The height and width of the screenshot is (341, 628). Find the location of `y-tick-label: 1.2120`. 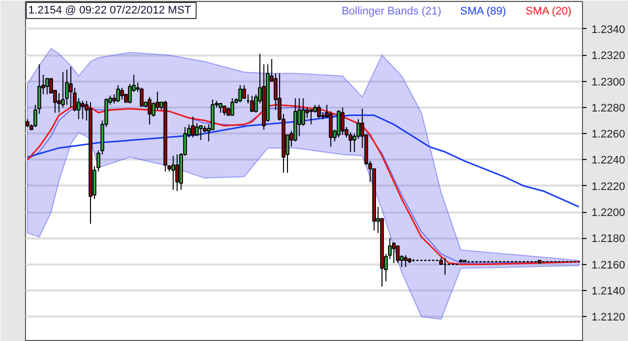

y-tick-label: 1.2120 is located at coordinates (609, 318).